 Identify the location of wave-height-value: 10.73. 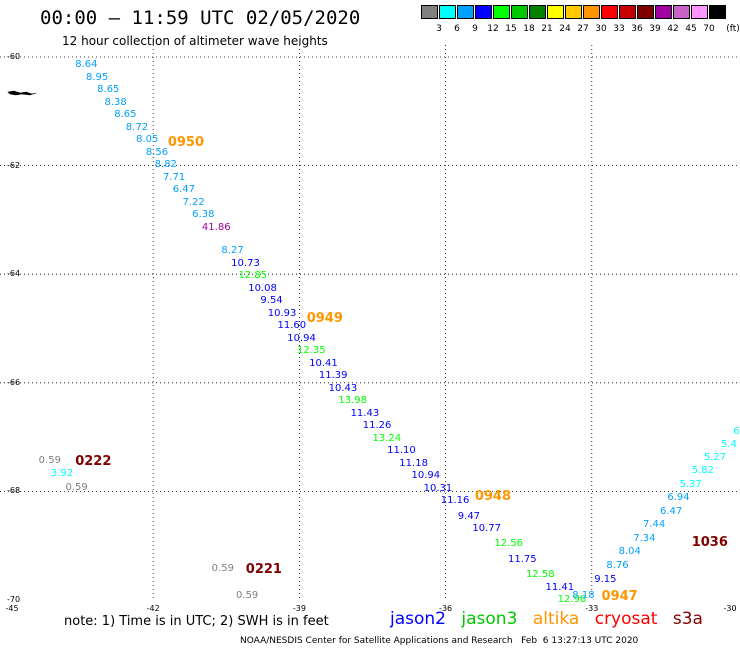
(245, 263).